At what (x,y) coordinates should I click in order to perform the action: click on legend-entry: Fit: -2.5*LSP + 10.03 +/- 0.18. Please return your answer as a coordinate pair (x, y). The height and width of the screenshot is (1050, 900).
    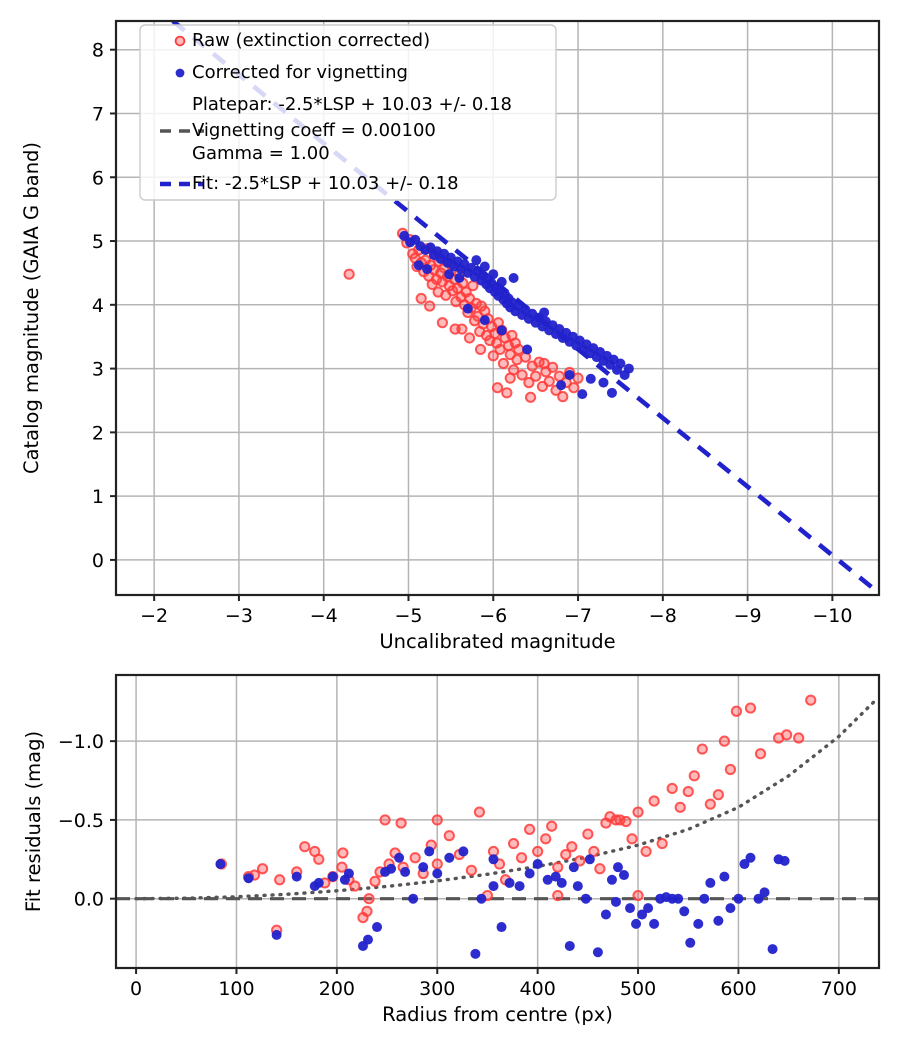
    Looking at the image, I should click on (309, 183).